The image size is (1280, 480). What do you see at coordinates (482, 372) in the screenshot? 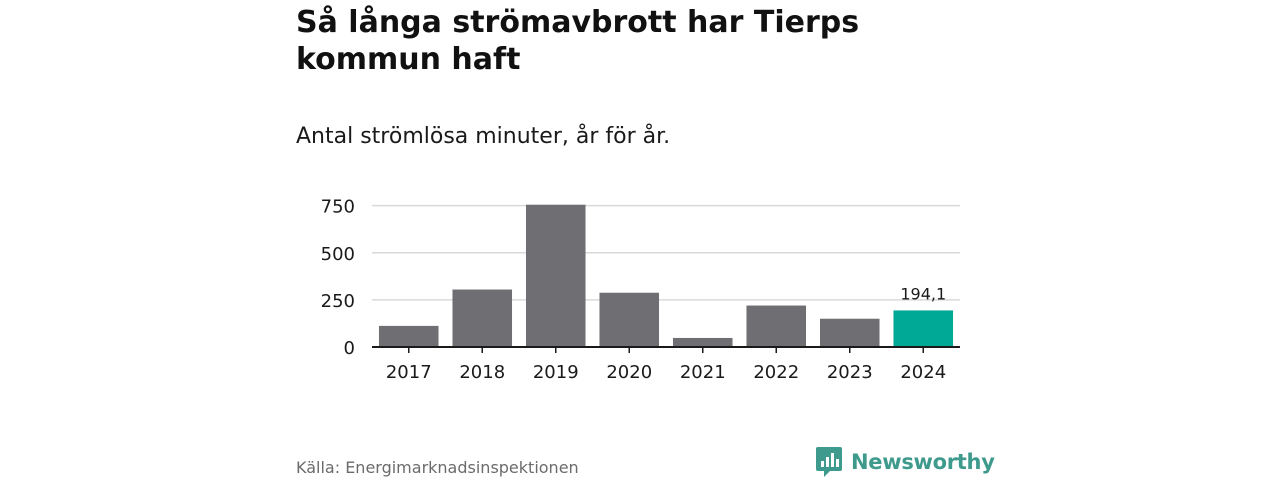
I see `x-tick-label: 2018` at bounding box center [482, 372].